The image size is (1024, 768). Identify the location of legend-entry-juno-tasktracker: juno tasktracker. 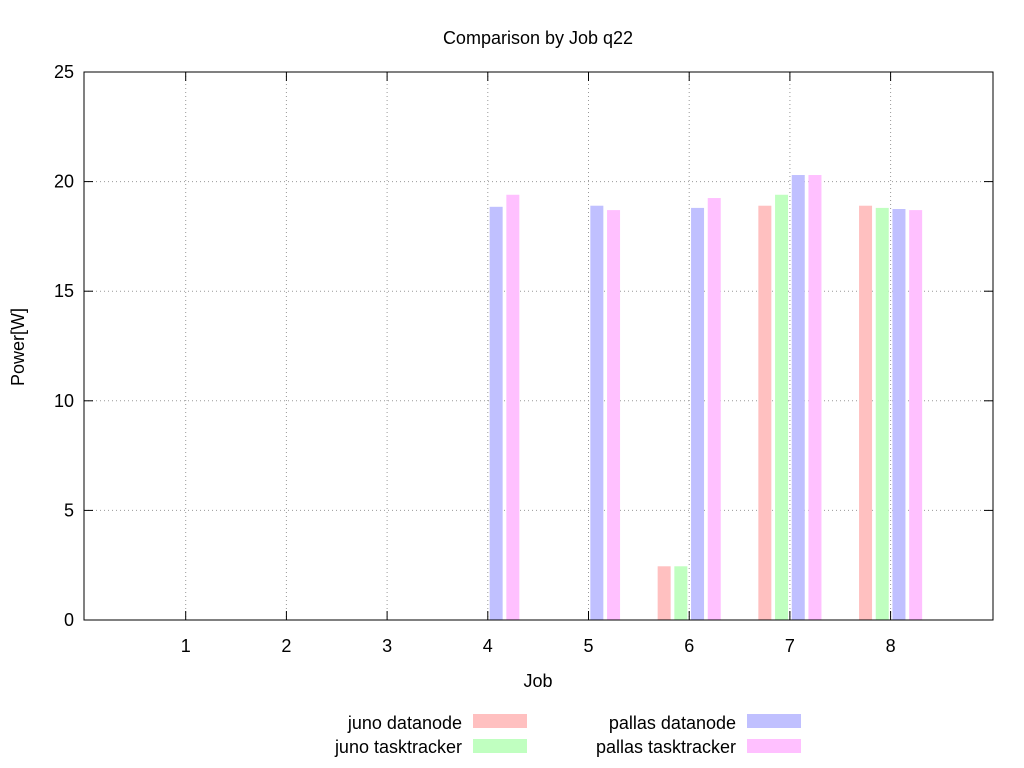
(430, 747).